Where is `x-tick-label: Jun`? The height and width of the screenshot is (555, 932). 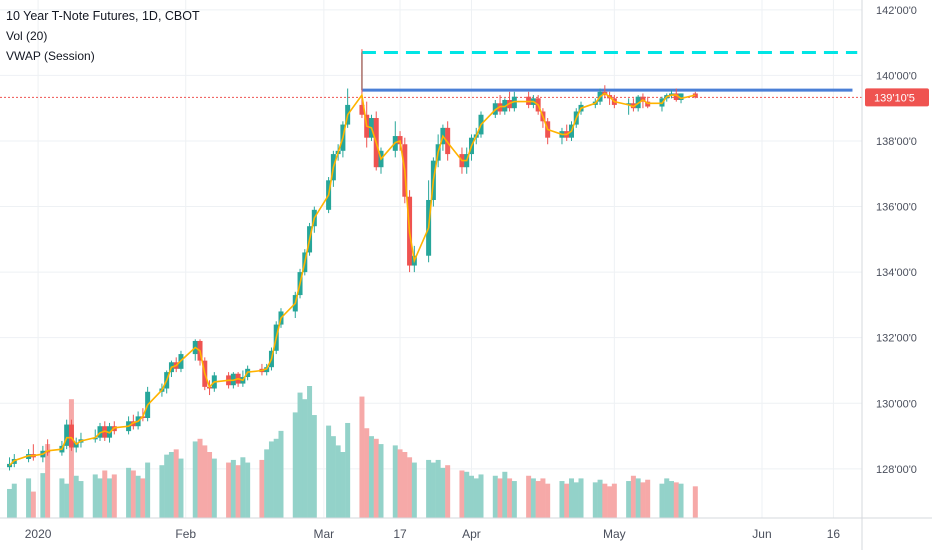
x-tick-label: Jun is located at coordinates (761, 534).